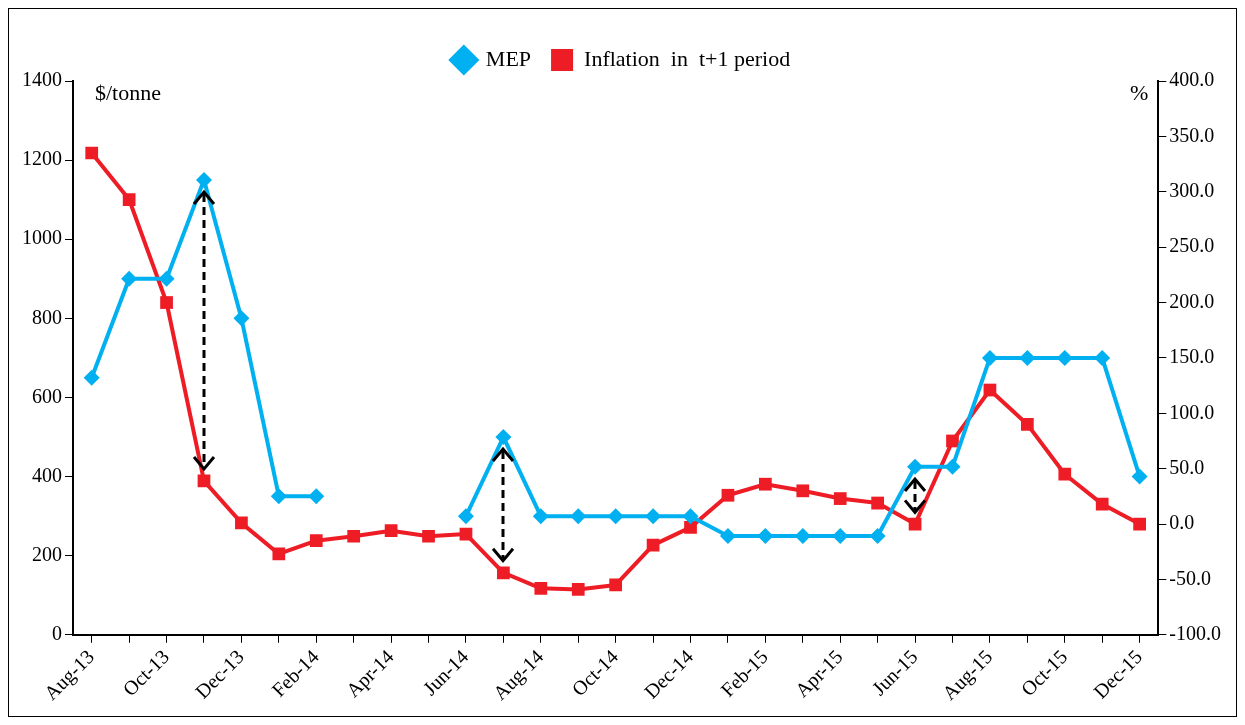 The image size is (1245, 725). I want to click on y2-tick-label: 400.0, so click(1192, 79).